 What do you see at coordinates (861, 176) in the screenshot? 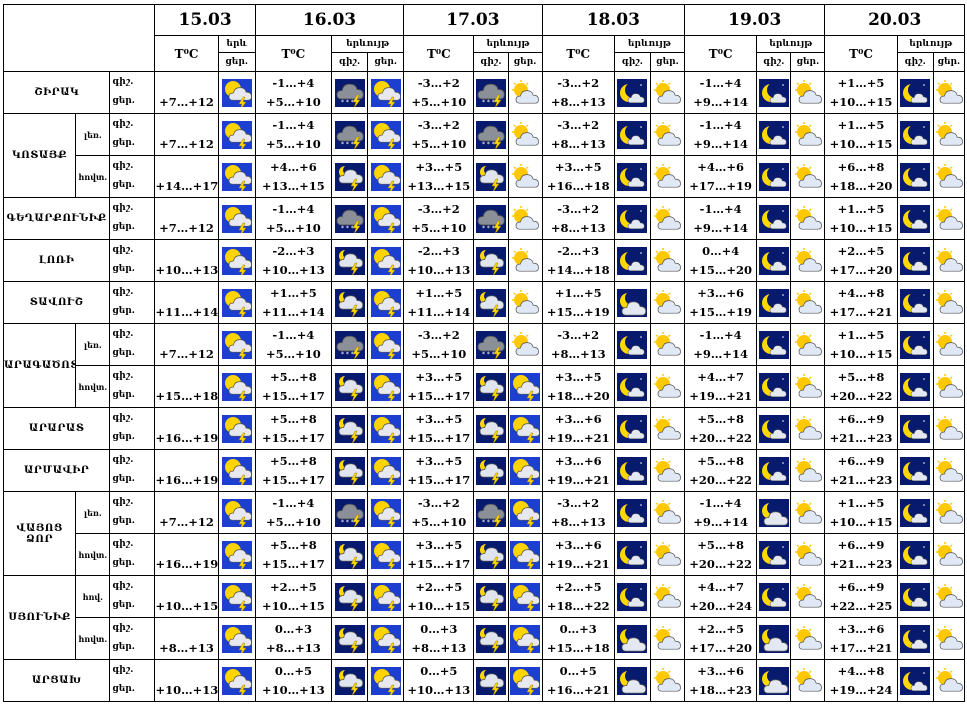
I see `temperature-cell: +6…+8 +18…+20` at bounding box center [861, 176].